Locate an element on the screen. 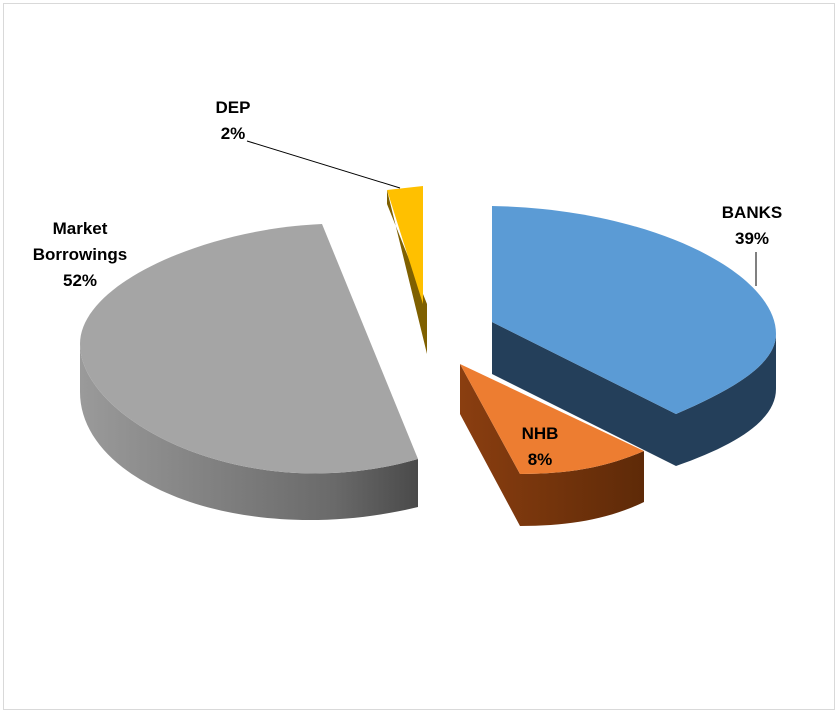 This screenshot has width=840, height=715. leader-line-dep is located at coordinates (323, 164).